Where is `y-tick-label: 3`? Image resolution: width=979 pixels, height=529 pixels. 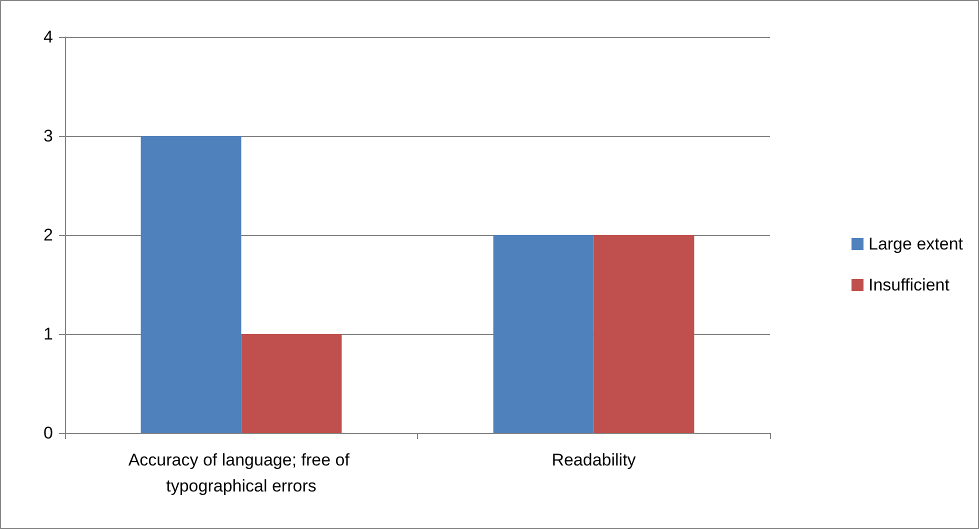 y-tick-label: 3 is located at coordinates (48, 136).